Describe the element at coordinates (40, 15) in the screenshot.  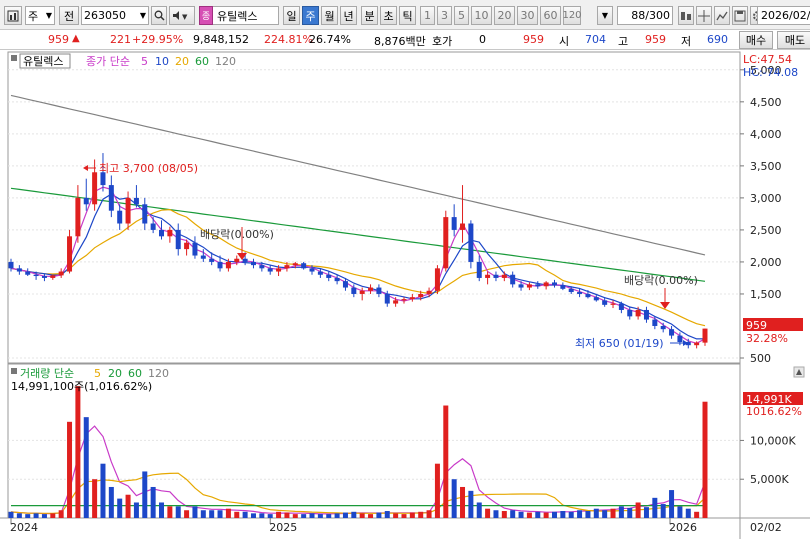
I see `market-select: 주 ▼` at that location.